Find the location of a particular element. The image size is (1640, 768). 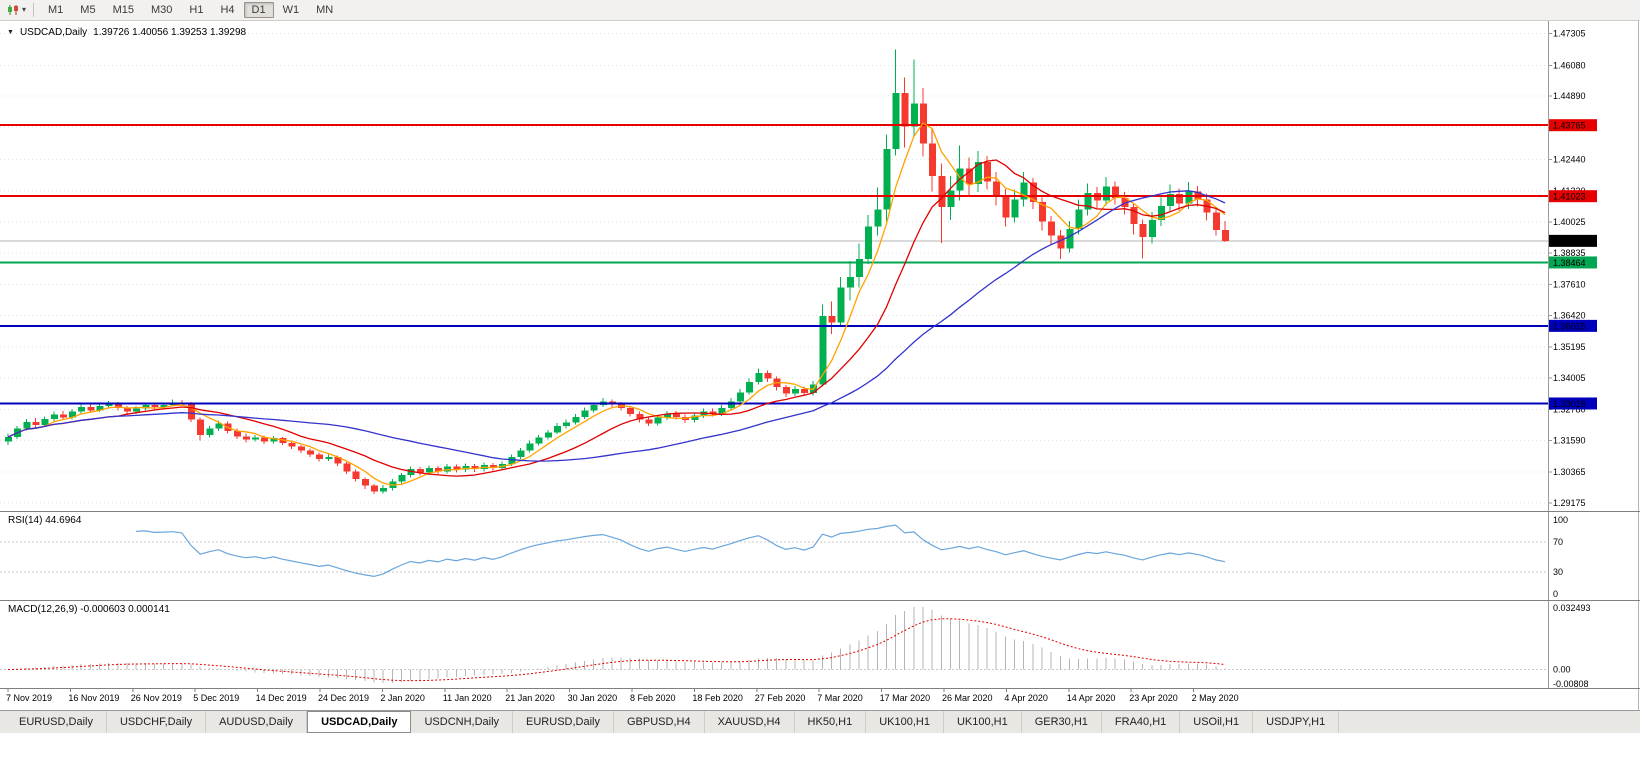

collapse-triangle-icon: ▼ is located at coordinates (10, 32).